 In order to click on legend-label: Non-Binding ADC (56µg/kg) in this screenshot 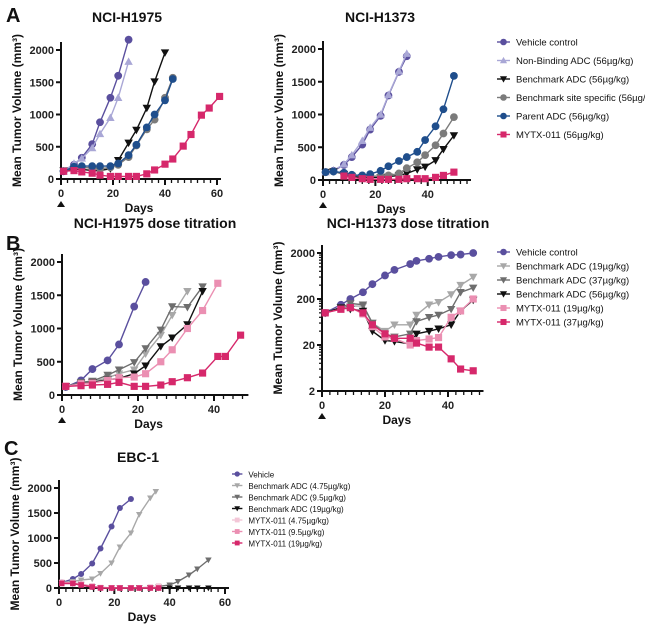, I will do `click(574, 61)`.